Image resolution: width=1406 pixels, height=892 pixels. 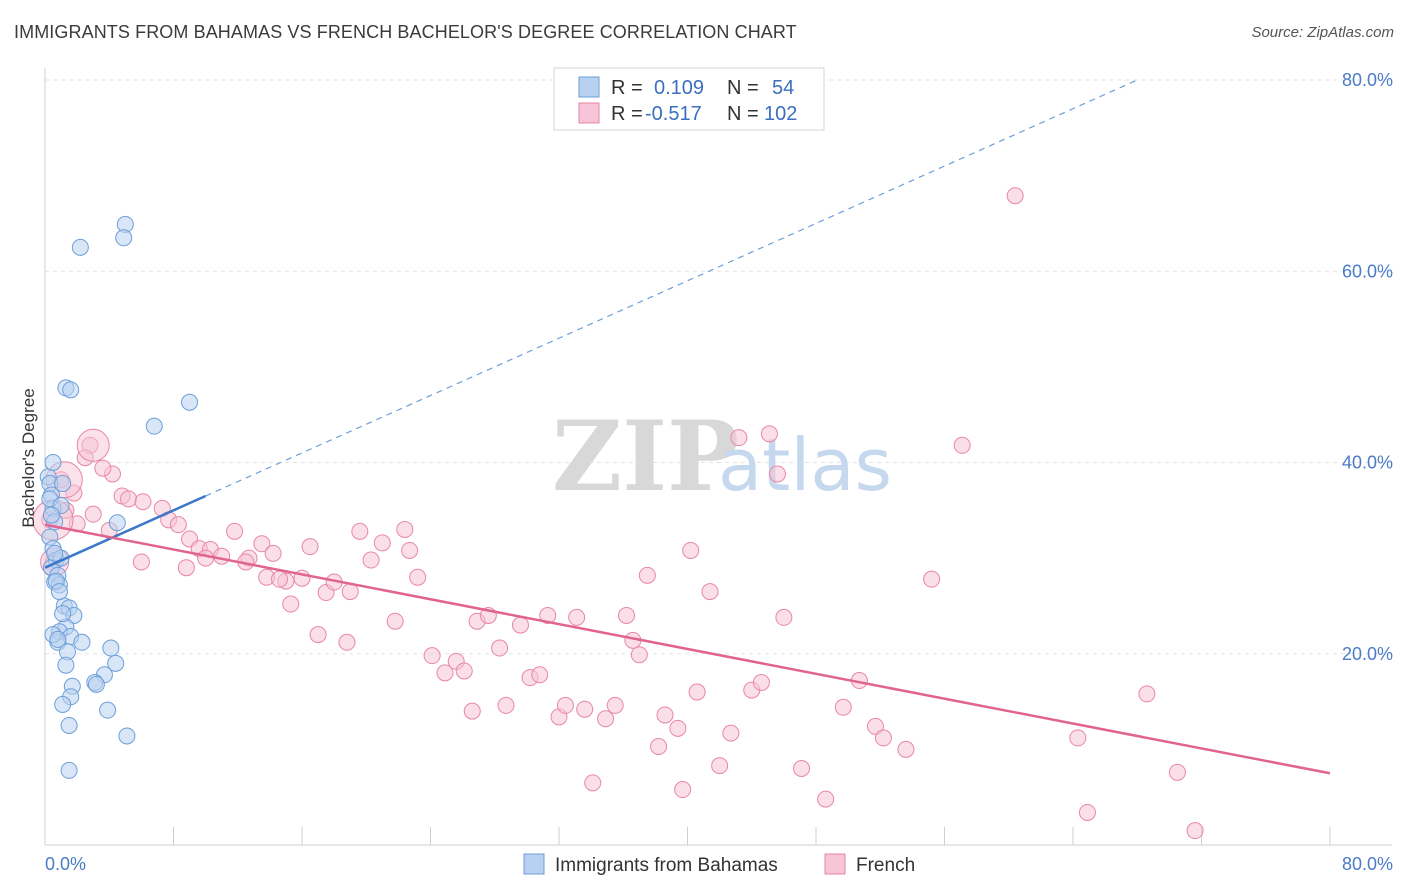 What do you see at coordinates (666, 865) in the screenshot?
I see `bottom-legend-label-bahamas: Immigrants from Bahamas` at bounding box center [666, 865].